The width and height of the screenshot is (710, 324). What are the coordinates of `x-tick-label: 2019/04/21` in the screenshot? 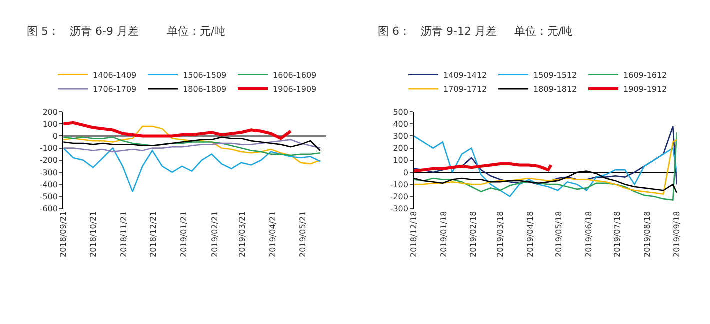 It's located at (273, 234).